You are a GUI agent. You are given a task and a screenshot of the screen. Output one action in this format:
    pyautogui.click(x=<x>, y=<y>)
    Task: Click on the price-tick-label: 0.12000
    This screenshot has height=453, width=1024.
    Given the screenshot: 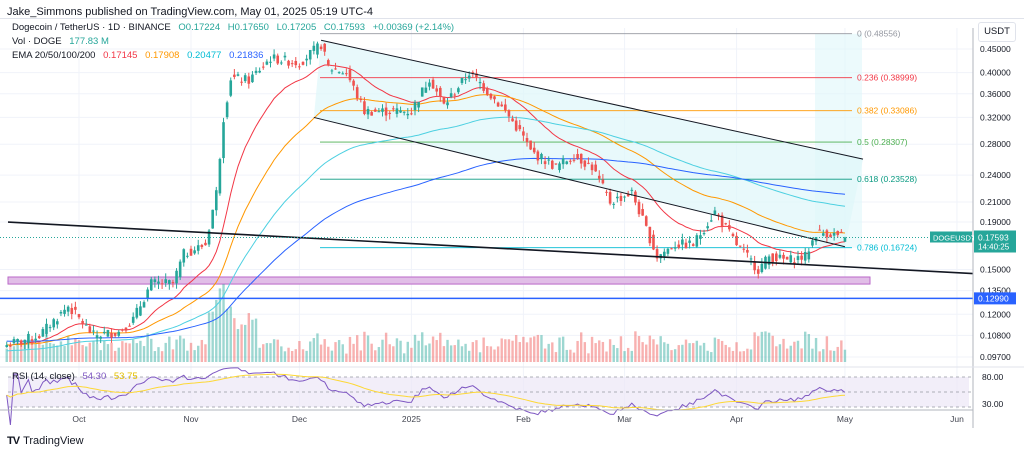 What is the action you would take?
    pyautogui.click(x=995, y=314)
    